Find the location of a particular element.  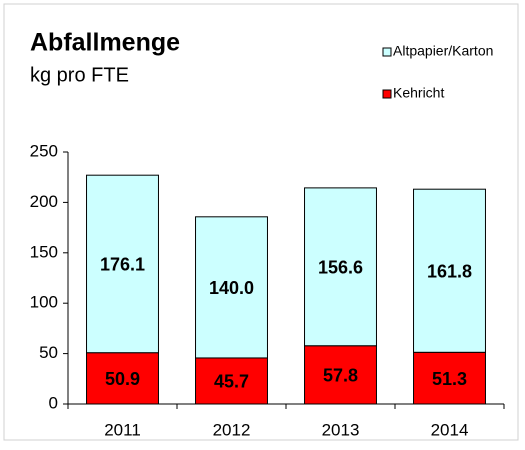

data-label: 57.8 is located at coordinates (340, 376).